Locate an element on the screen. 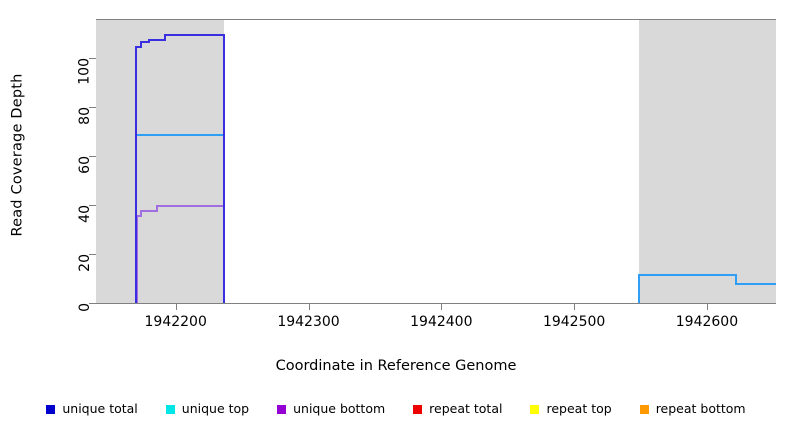 Image resolution: width=792 pixels, height=432 pixels. y-axis-tick: 60 is located at coordinates (68, 165).